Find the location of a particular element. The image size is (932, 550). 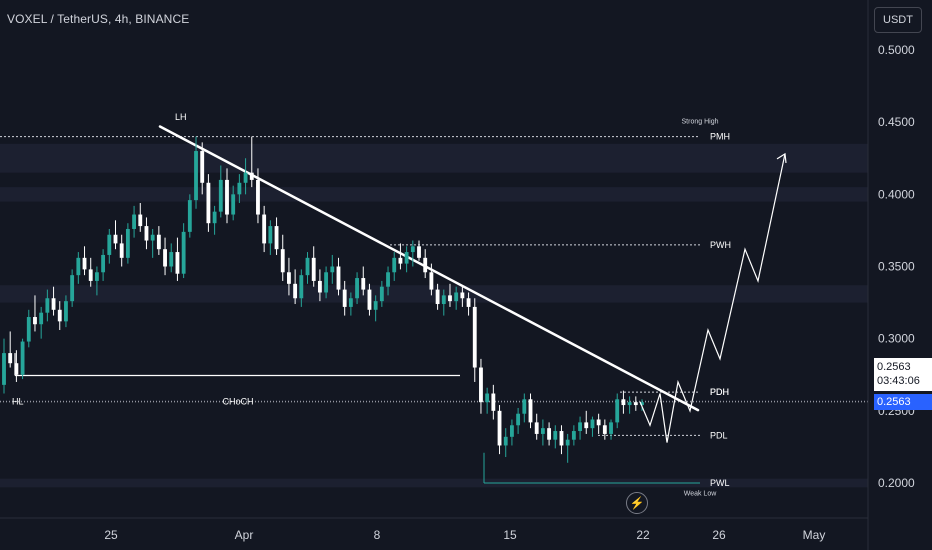

y-tick-label: 0.4500 is located at coordinates (896, 122).